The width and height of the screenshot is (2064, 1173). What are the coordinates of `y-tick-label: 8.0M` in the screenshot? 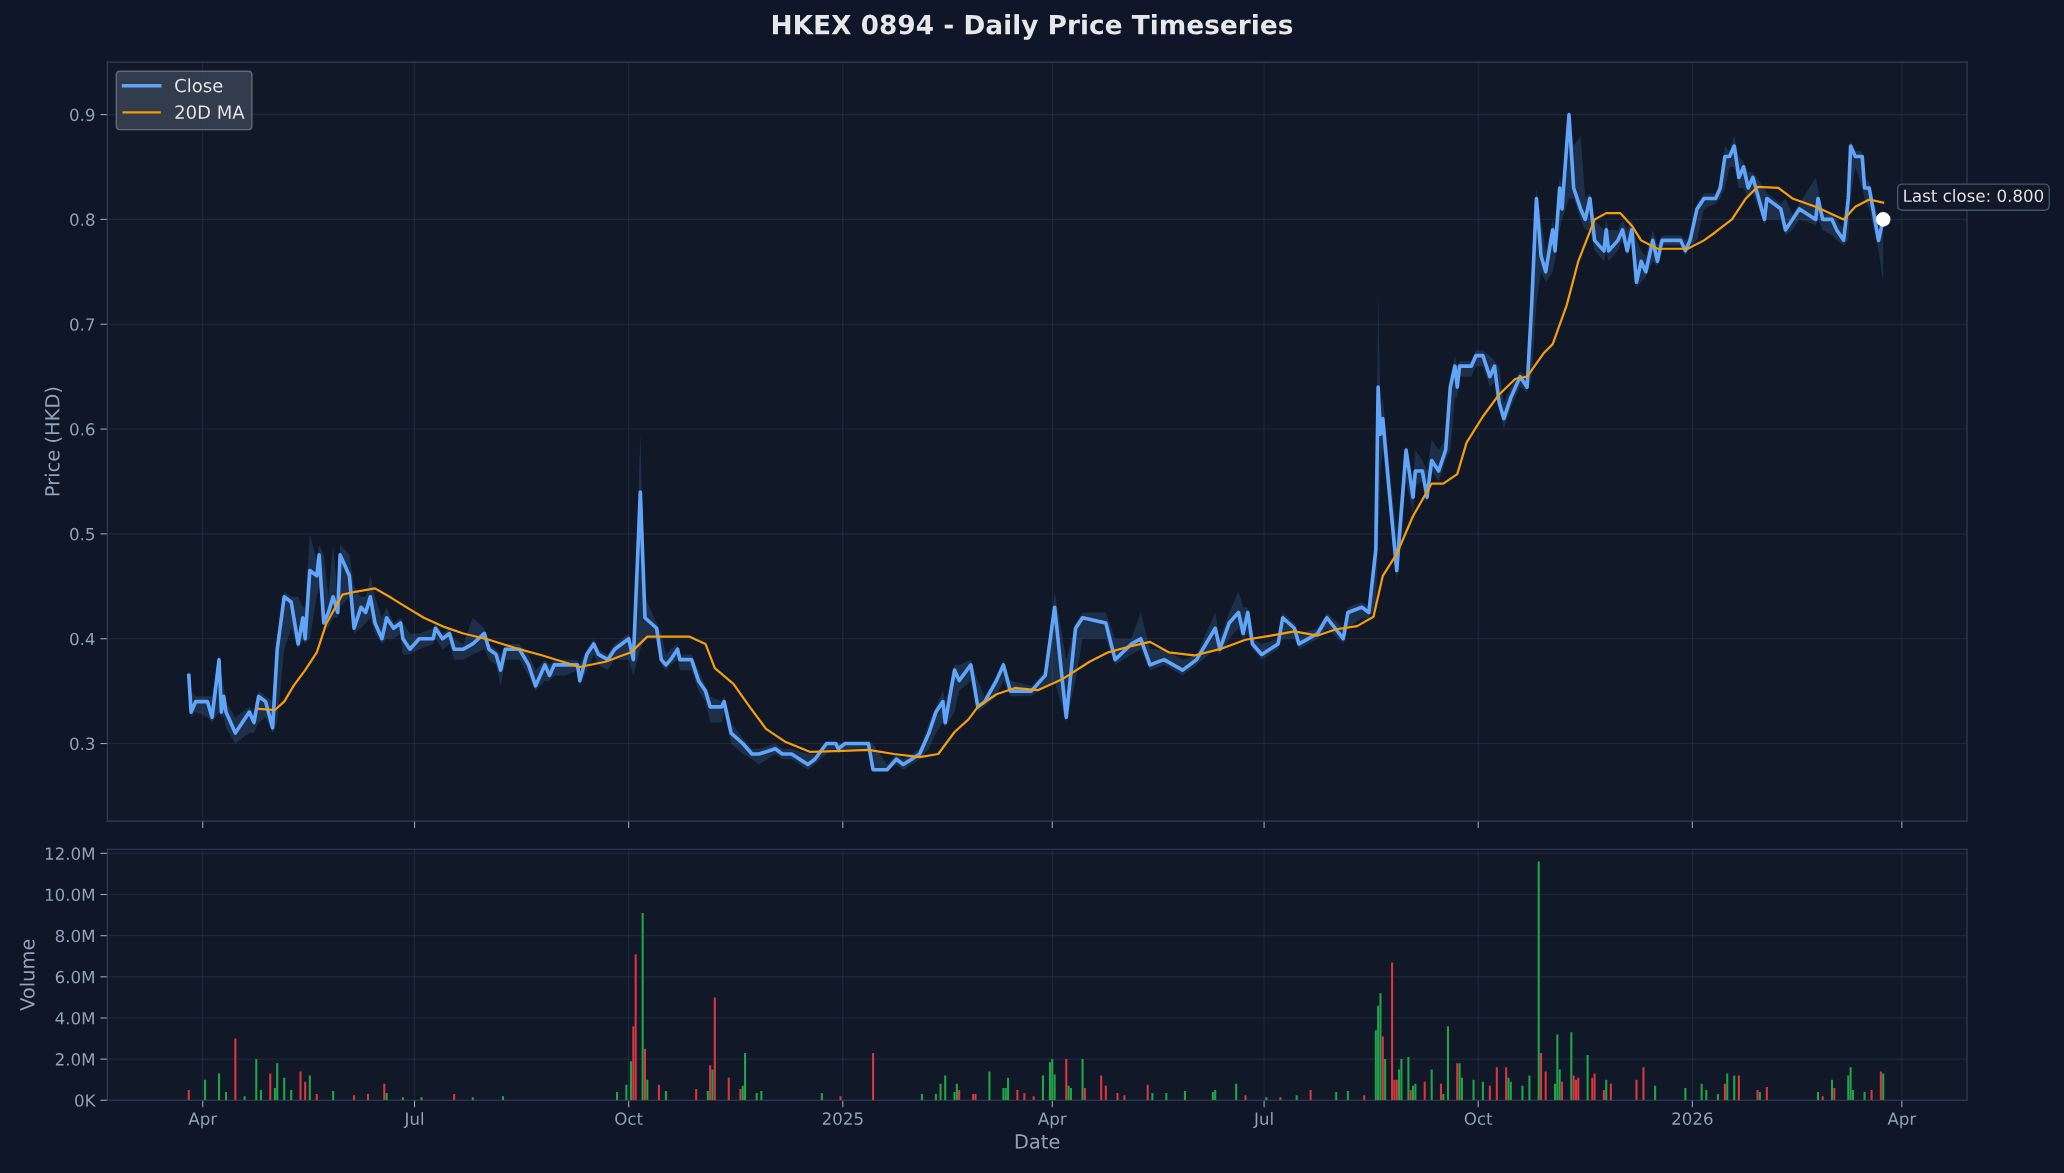 It's located at (74, 936).